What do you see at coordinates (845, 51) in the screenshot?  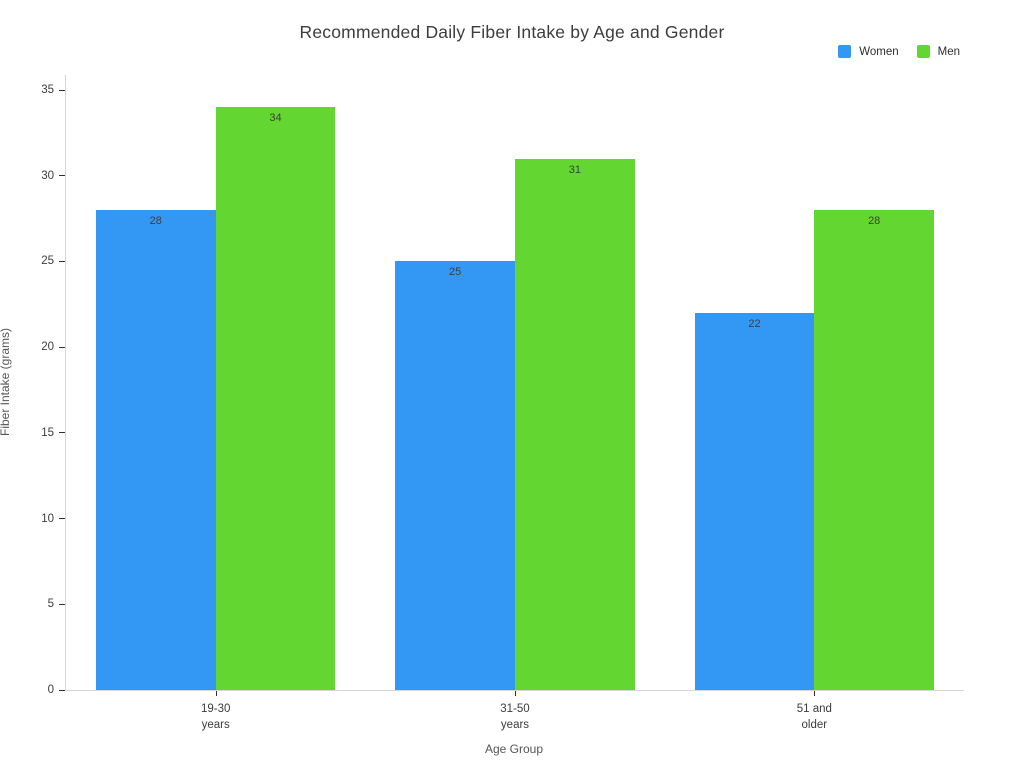 I see `legend-swatch-women` at bounding box center [845, 51].